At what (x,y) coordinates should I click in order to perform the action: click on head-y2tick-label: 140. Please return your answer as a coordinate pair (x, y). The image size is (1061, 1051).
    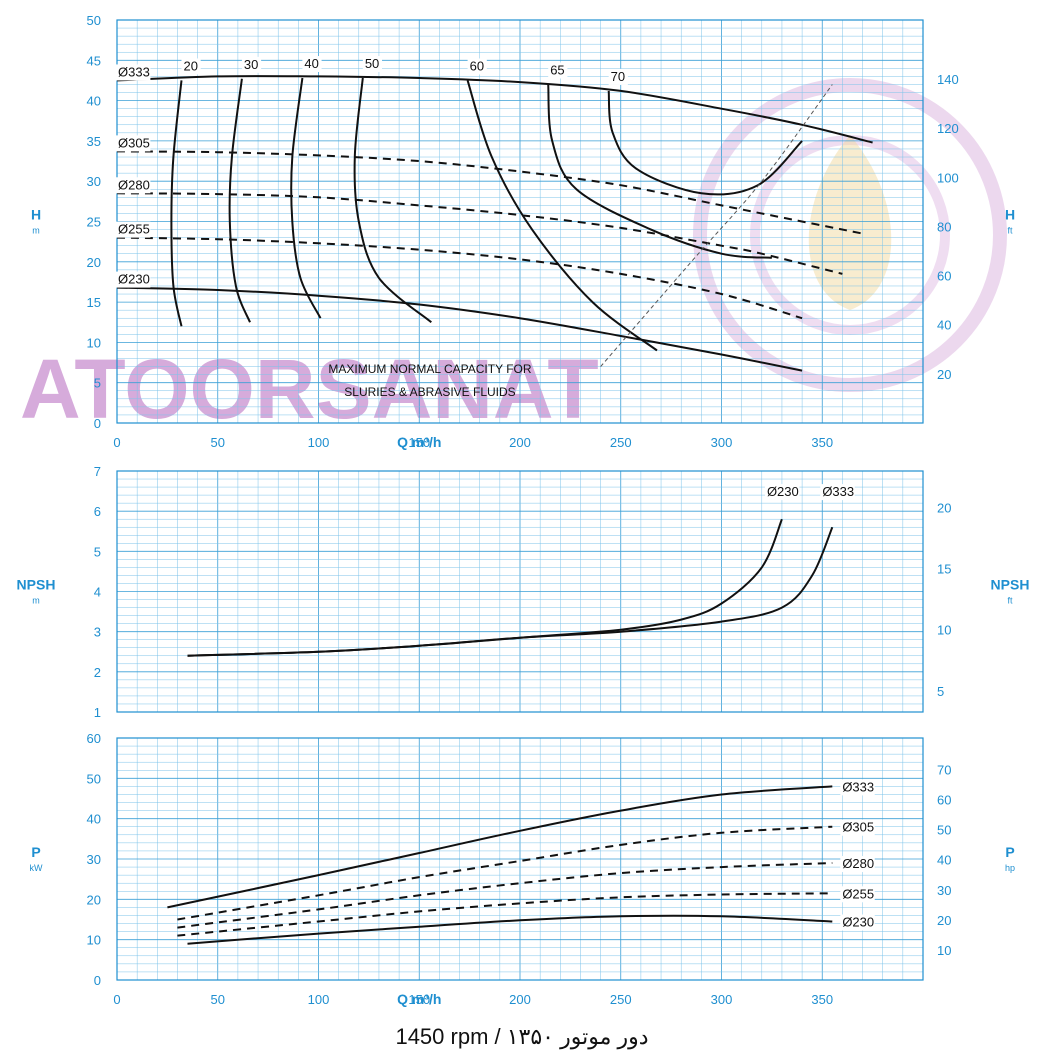
    Looking at the image, I should click on (948, 79).